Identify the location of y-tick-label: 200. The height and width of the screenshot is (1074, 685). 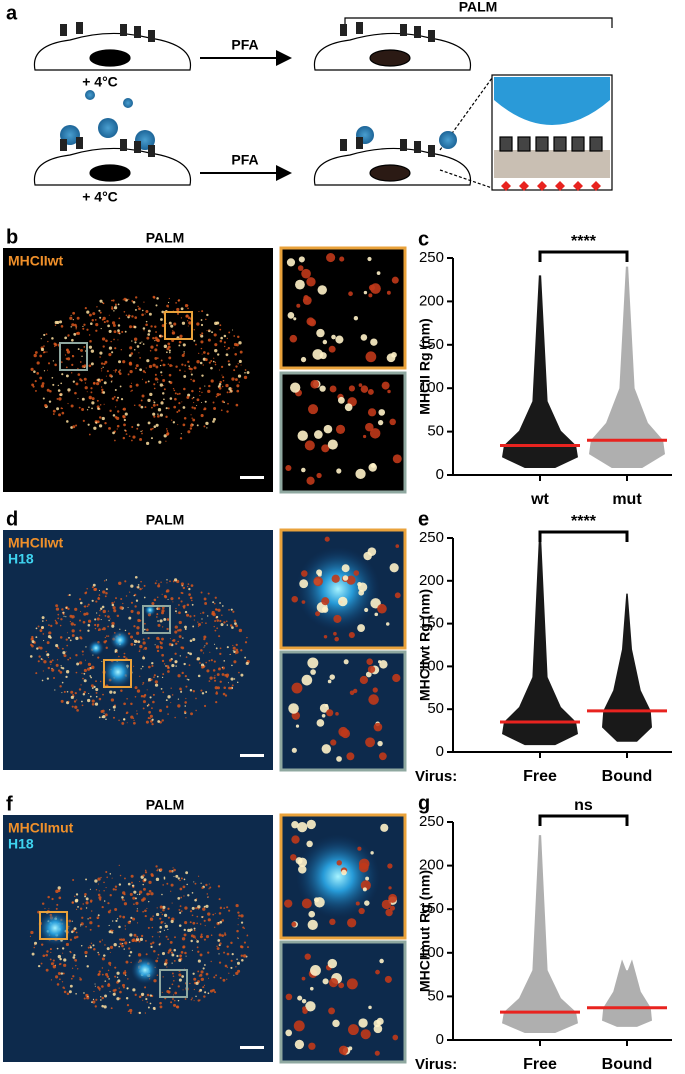
(431, 865).